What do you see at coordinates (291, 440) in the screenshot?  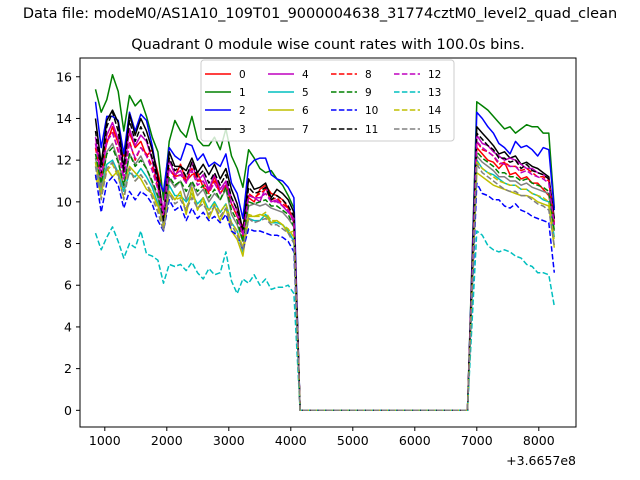 I see `x-tick-label: 4000` at bounding box center [291, 440].